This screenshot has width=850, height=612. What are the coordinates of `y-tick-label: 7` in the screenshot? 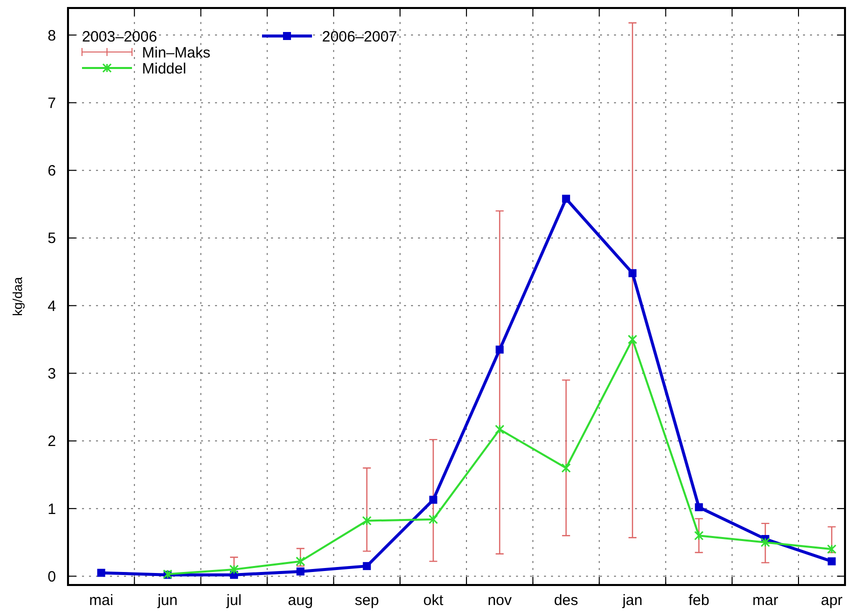 It's located at (52, 103).